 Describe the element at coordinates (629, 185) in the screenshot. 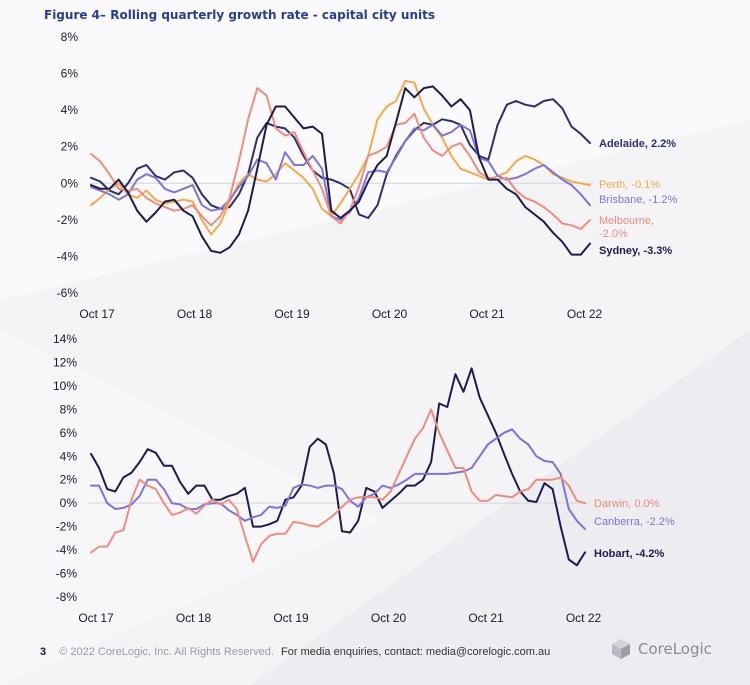

I see `series-label: Perth, -0.1%` at that location.